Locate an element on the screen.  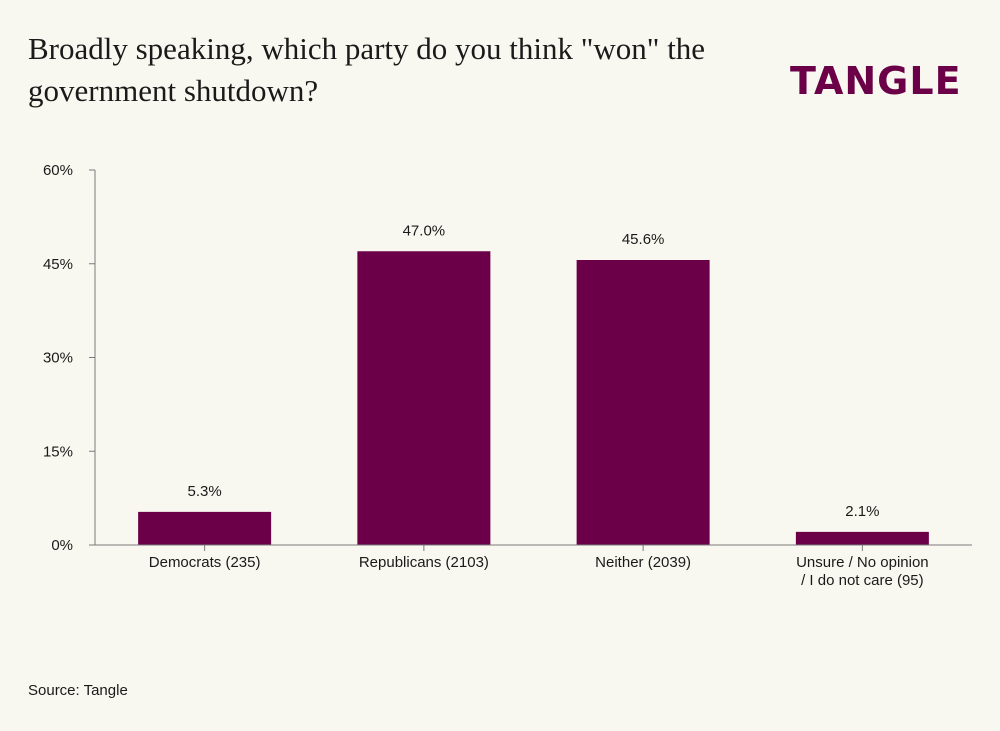
x-tick-label: Unsure / No opinion / I do not care (95) is located at coordinates (862, 571).